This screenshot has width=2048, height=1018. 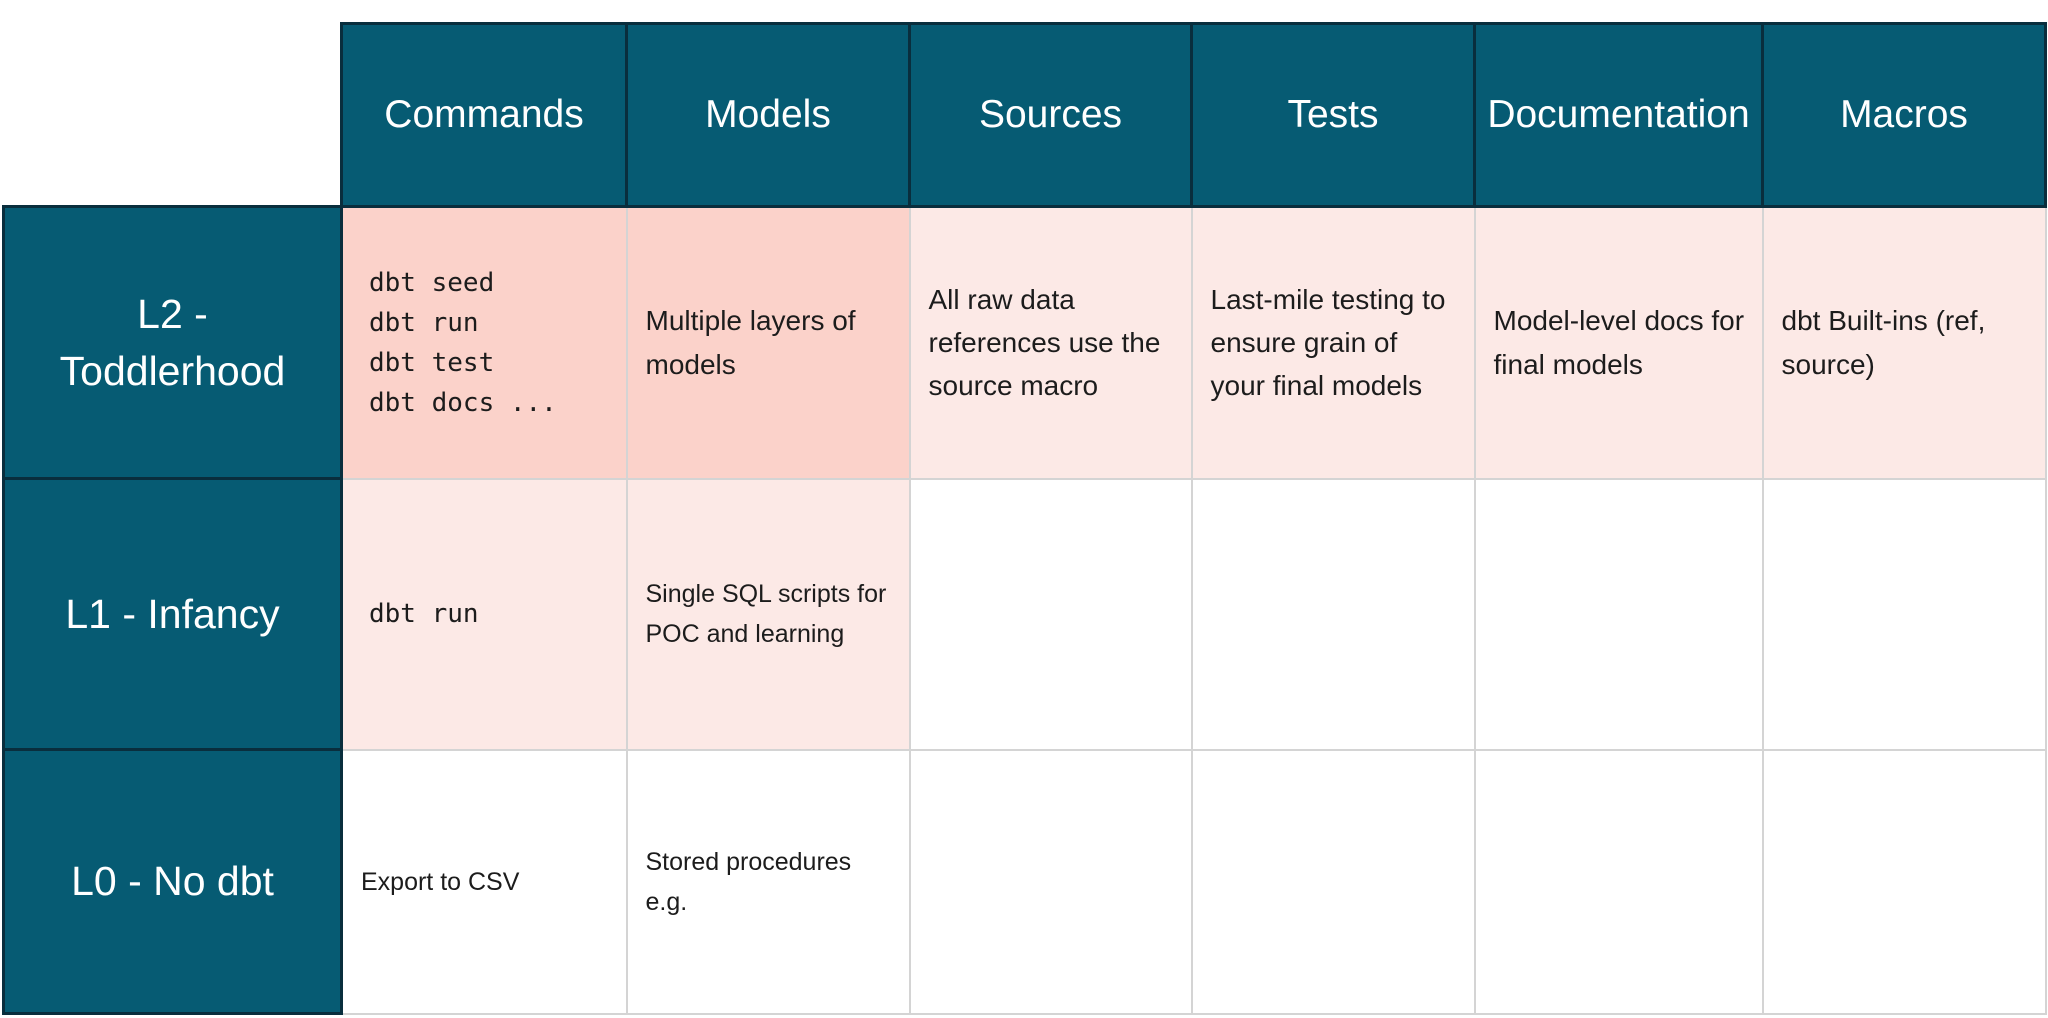 I want to click on cell-l0-sources, so click(x=1050, y=881).